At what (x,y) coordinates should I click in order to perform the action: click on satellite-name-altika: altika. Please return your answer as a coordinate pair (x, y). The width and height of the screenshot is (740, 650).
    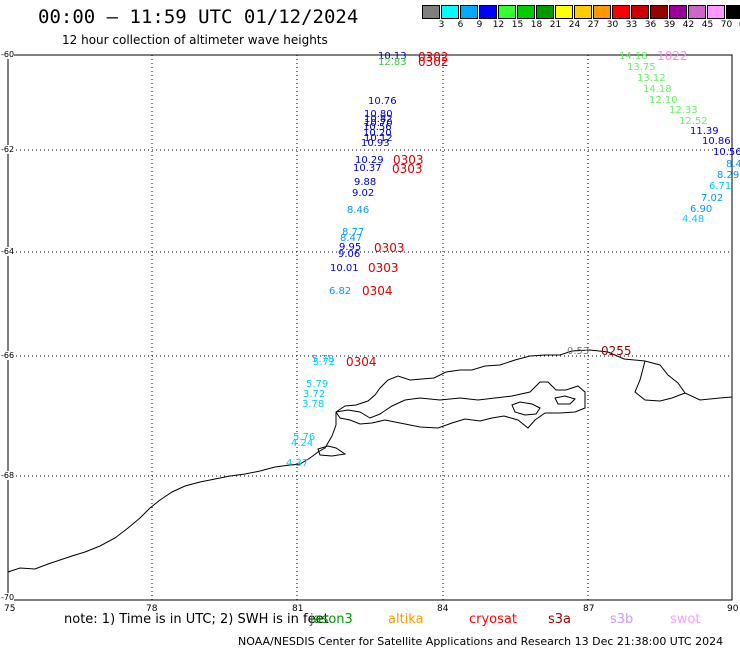
    Looking at the image, I should click on (406, 619).